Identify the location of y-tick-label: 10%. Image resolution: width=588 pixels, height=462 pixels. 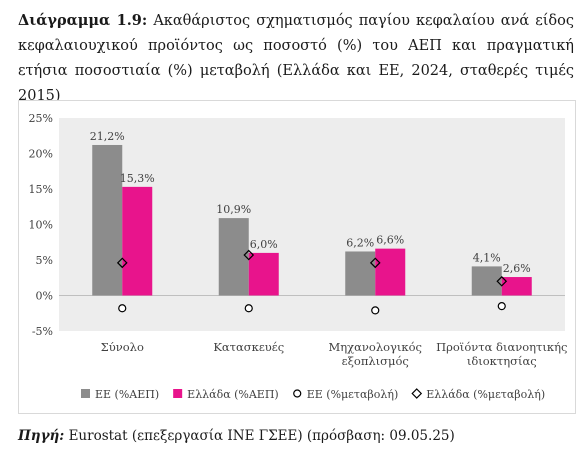
(41, 225).